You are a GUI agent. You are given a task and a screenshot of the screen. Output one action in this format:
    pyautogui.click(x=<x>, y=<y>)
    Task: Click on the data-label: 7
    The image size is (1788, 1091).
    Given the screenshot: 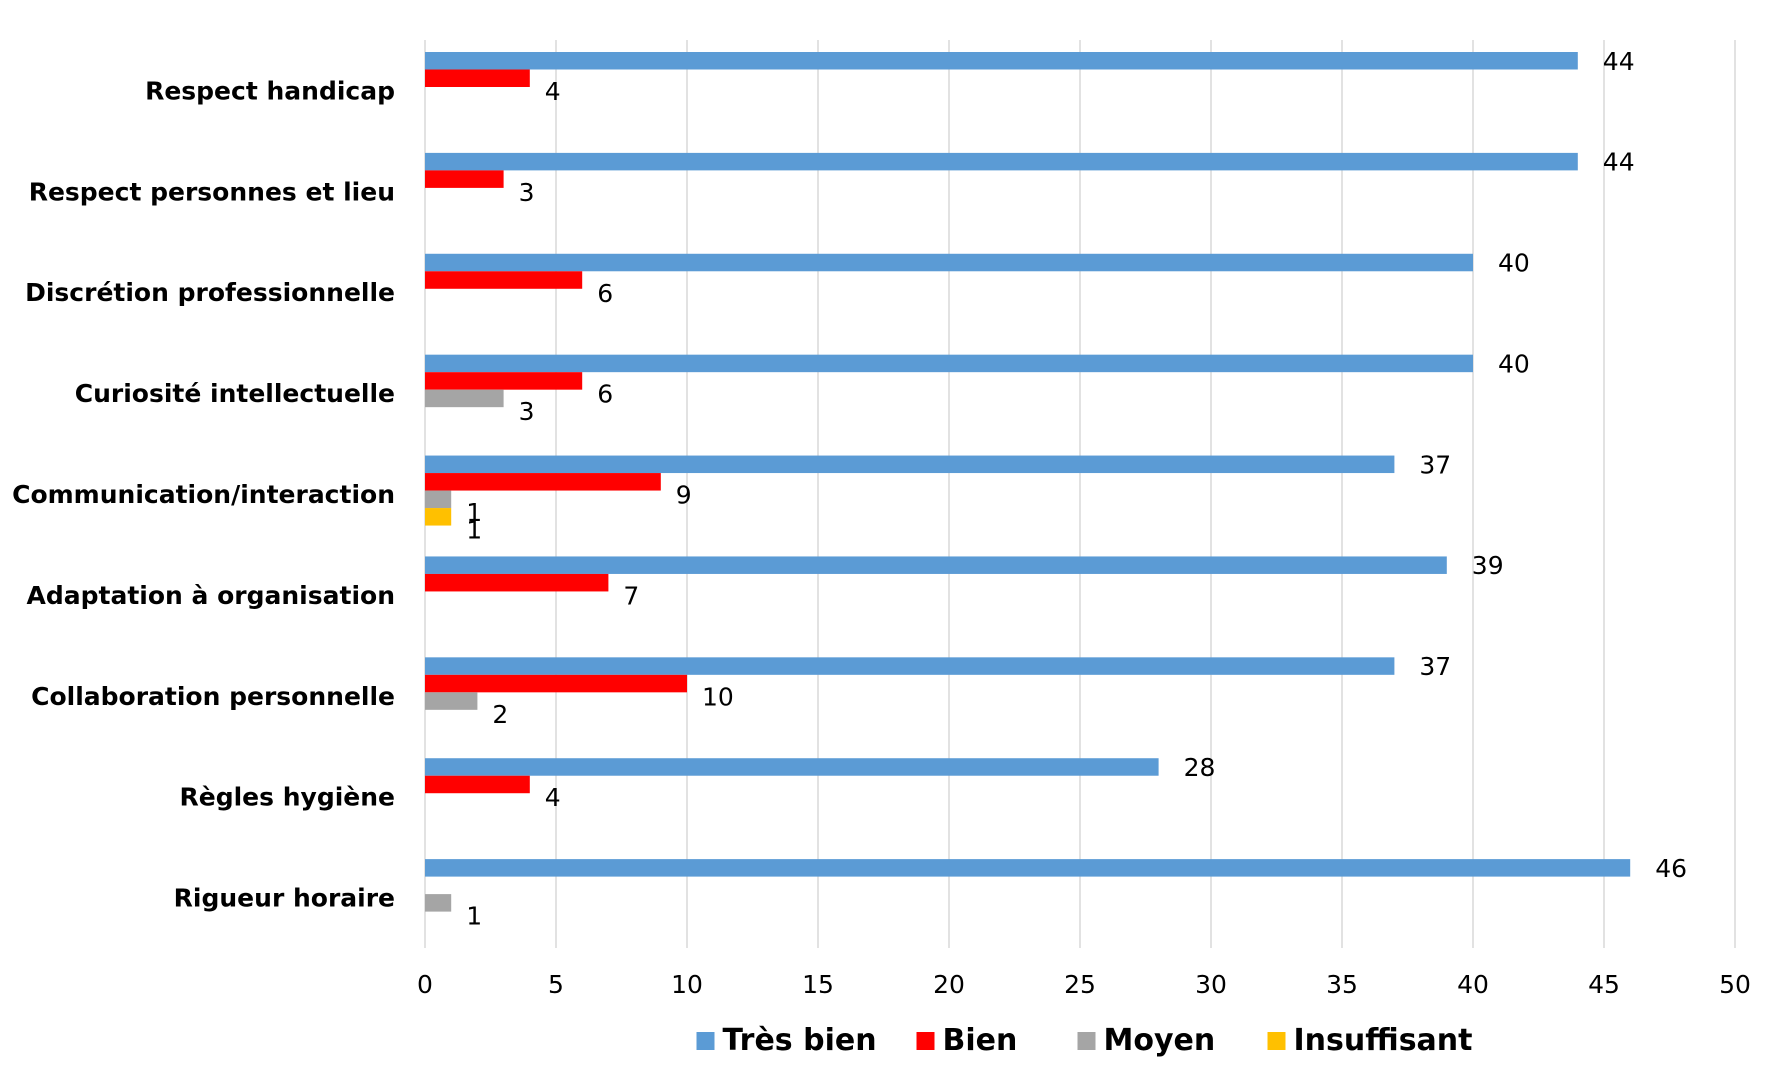 What is the action you would take?
    pyautogui.click(x=631, y=595)
    